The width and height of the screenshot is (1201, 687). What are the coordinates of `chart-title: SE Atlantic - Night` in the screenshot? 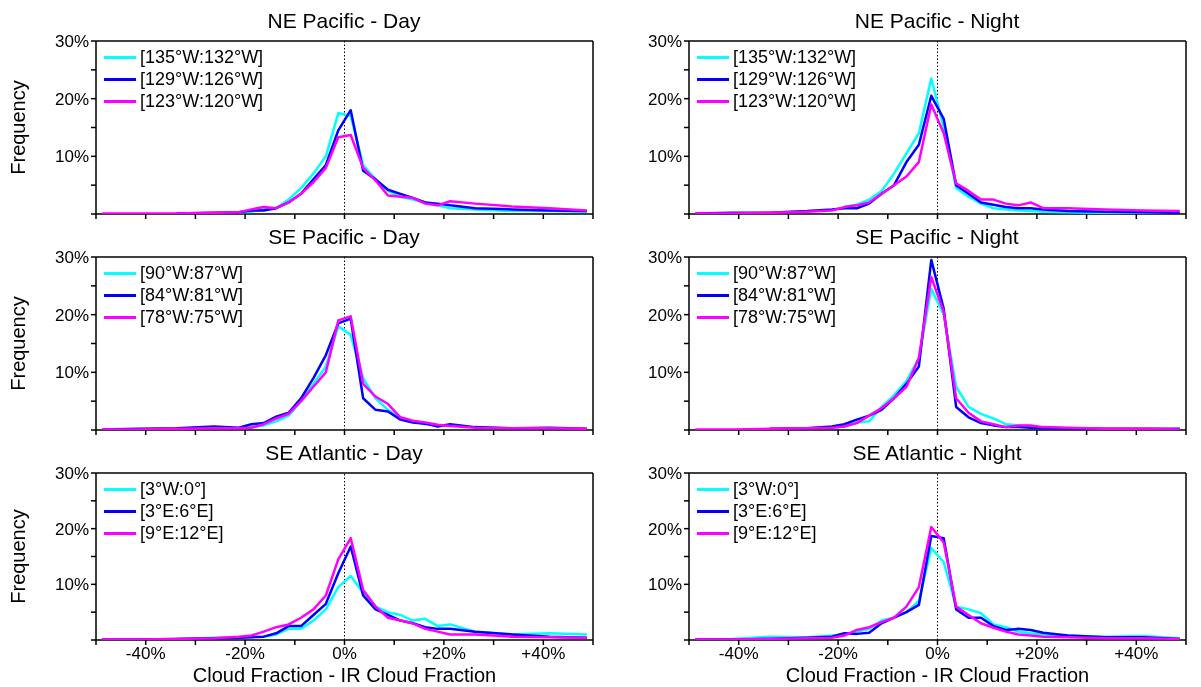 It's located at (937, 453).